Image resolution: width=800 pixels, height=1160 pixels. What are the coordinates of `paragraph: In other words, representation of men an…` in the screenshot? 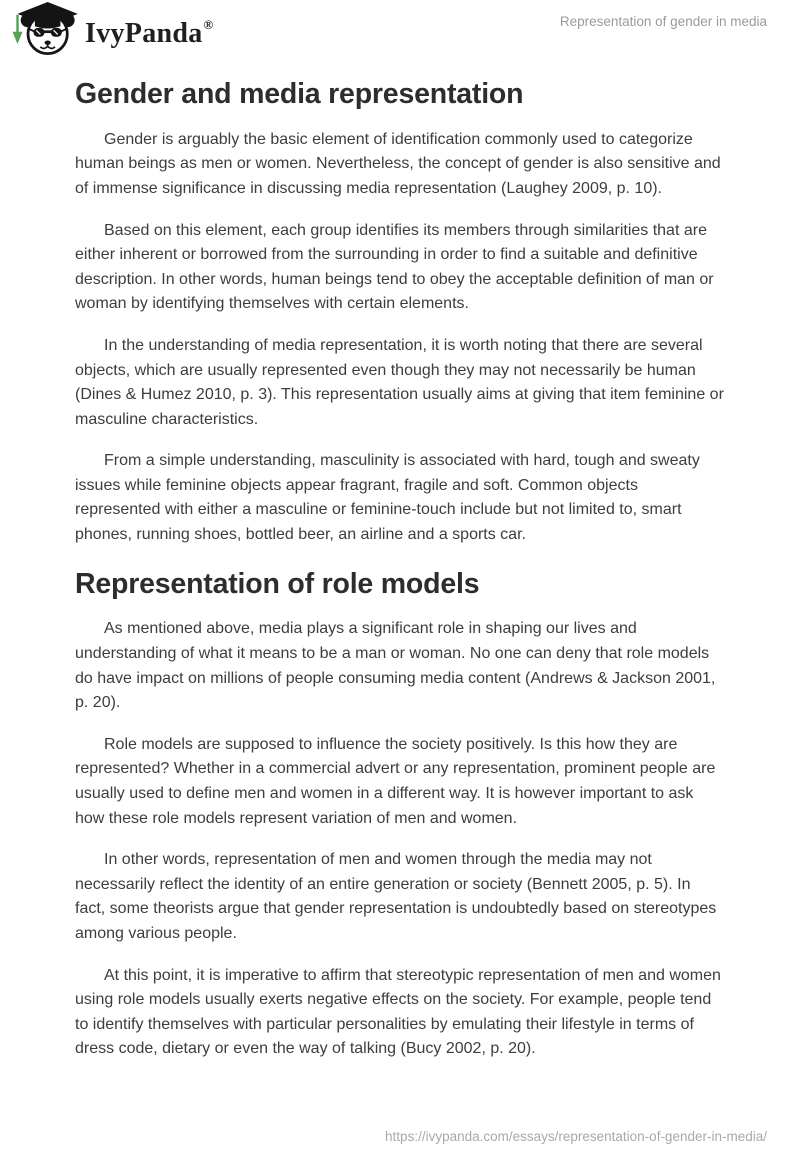 It's located at (396, 896).